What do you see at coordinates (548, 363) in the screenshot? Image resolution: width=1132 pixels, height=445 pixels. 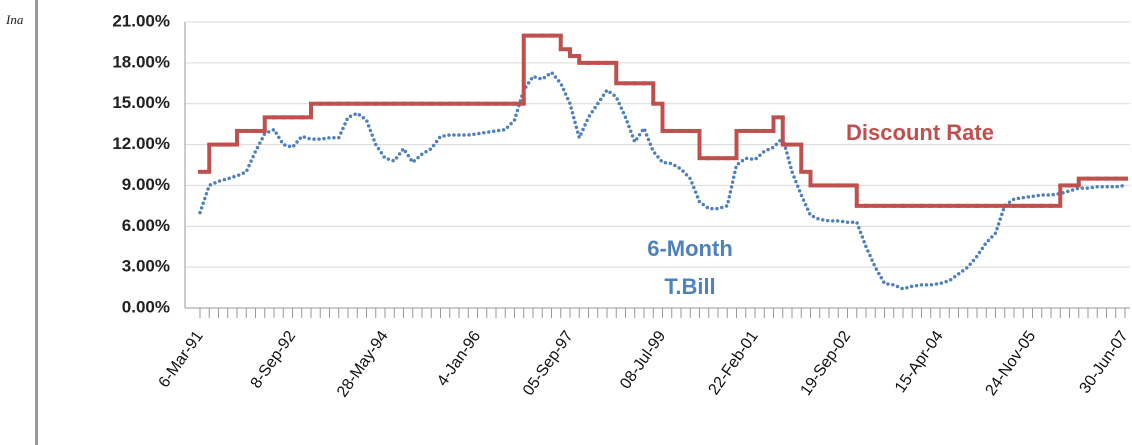 I see `x-tick-label: 05-Sep-97` at bounding box center [548, 363].